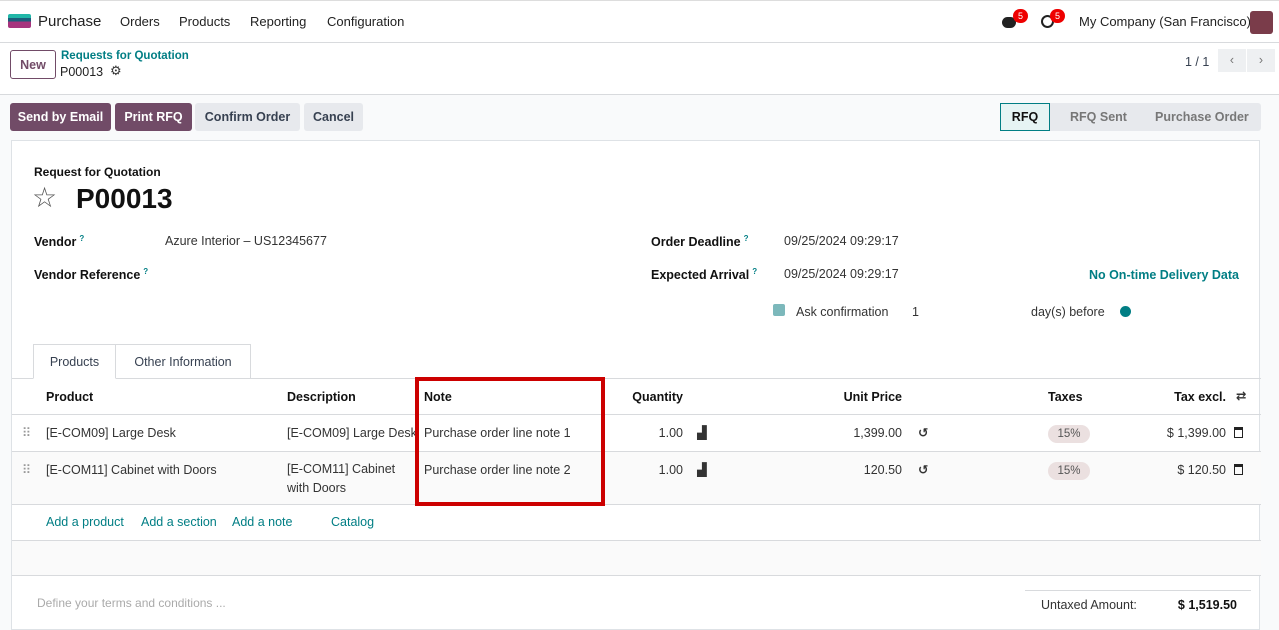 Image resolution: width=1279 pixels, height=630 pixels. What do you see at coordinates (1261, 22) in the screenshot?
I see `user-avatar` at bounding box center [1261, 22].